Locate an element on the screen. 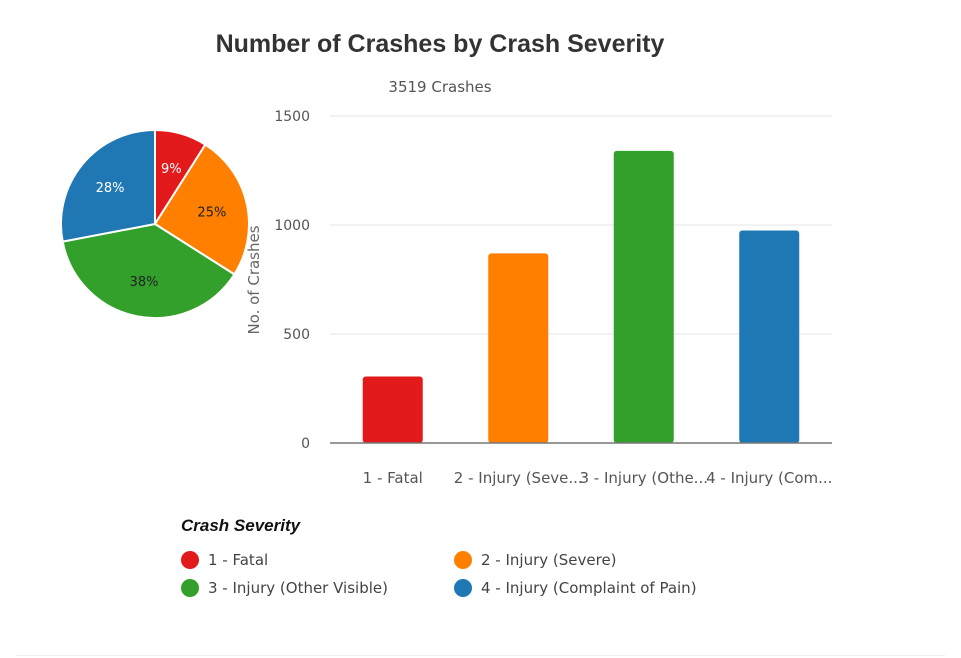  y-tick-label: 1500 is located at coordinates (292, 117).